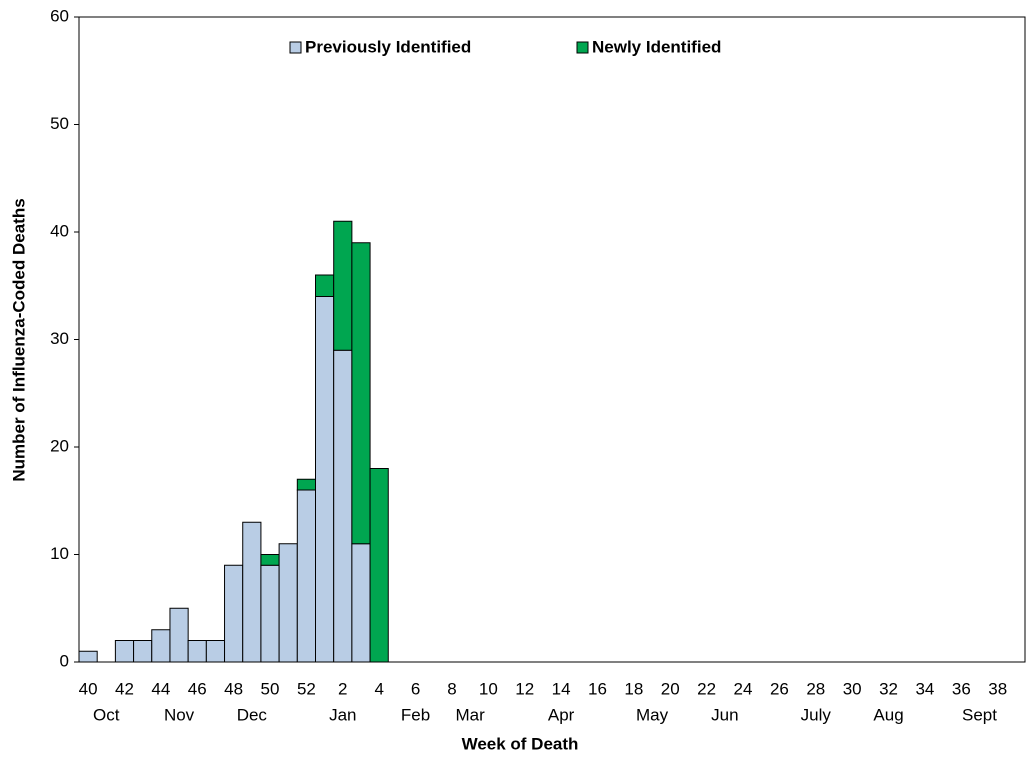 This screenshot has height=759, width=1032. I want to click on month-label: Aug, so click(888, 714).